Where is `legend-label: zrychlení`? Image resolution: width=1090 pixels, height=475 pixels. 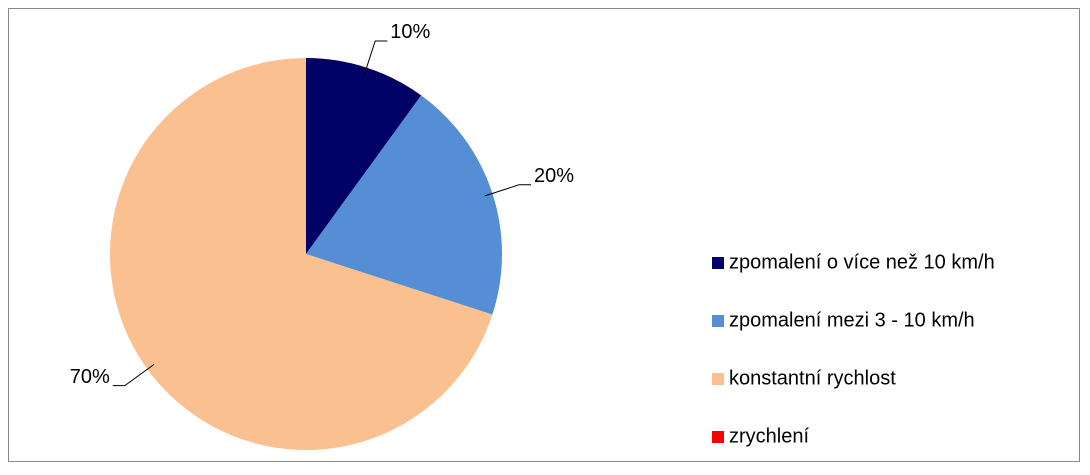 legend-label: zrychlení is located at coordinates (769, 436).